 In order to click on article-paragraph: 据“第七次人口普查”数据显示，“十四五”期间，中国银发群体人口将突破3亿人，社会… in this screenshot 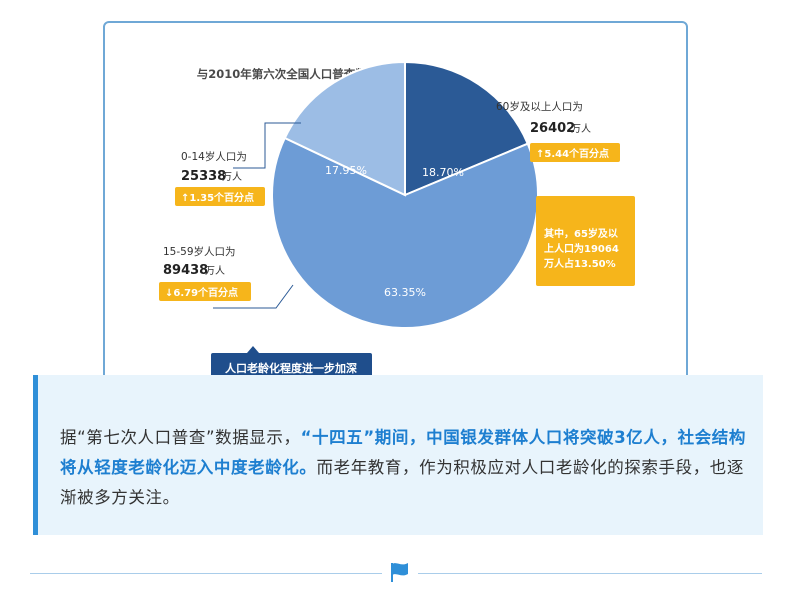, I will do `click(405, 468)`.